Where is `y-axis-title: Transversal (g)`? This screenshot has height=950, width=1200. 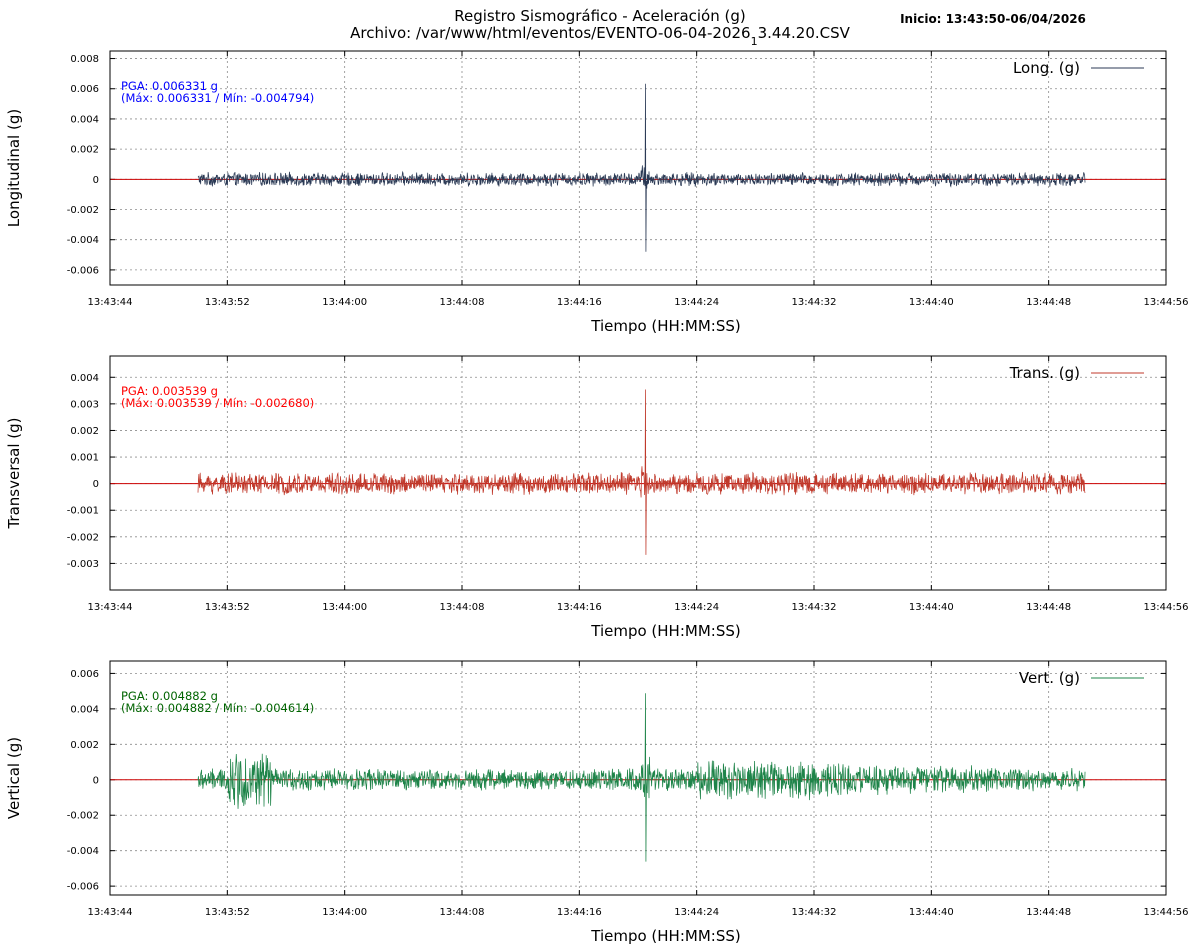
y-axis-title: Transversal (g) is located at coordinates (14, 473).